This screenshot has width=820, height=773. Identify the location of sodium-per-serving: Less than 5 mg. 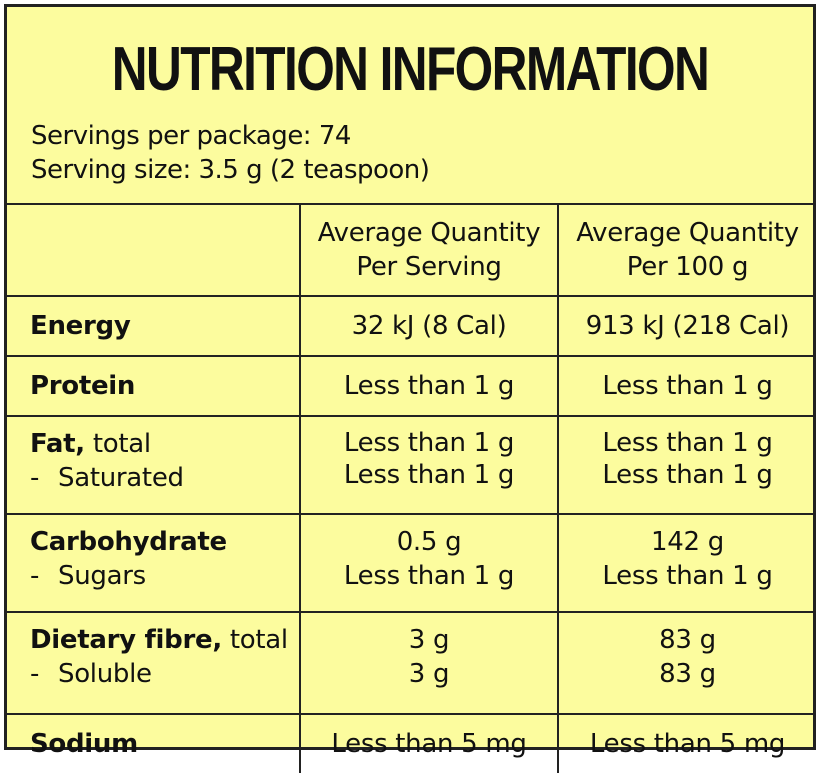
(429, 743).